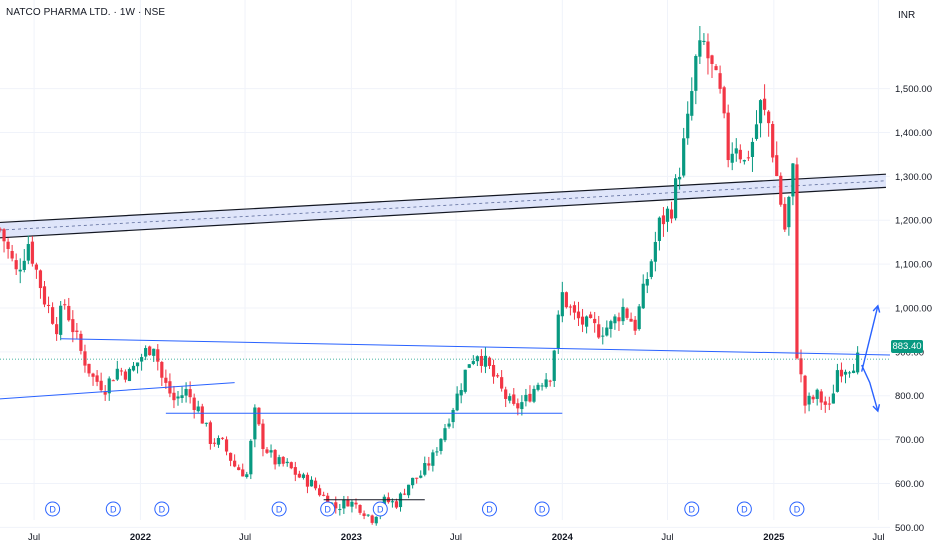 This screenshot has height=550, width=932. I want to click on price-tick-label: 500.00, so click(909, 528).